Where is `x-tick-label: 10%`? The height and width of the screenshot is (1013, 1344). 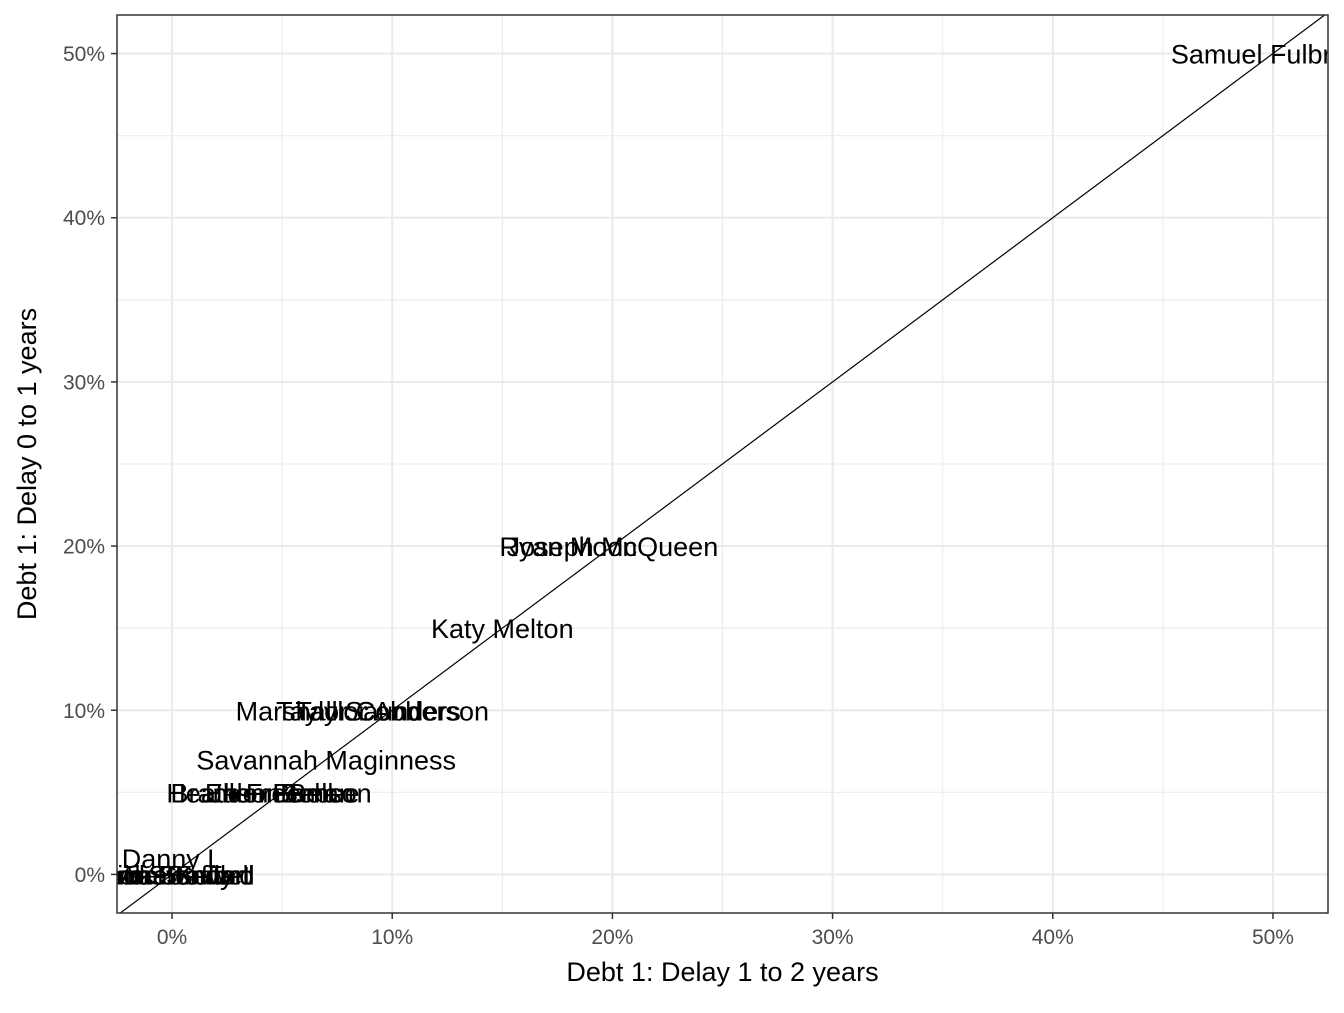 x-tick-label: 10% is located at coordinates (392, 937).